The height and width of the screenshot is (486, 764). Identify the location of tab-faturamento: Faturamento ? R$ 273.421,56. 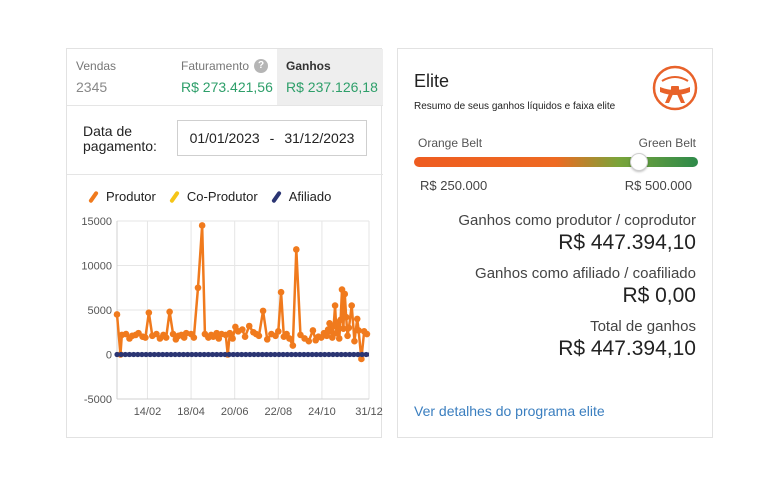
(224, 77).